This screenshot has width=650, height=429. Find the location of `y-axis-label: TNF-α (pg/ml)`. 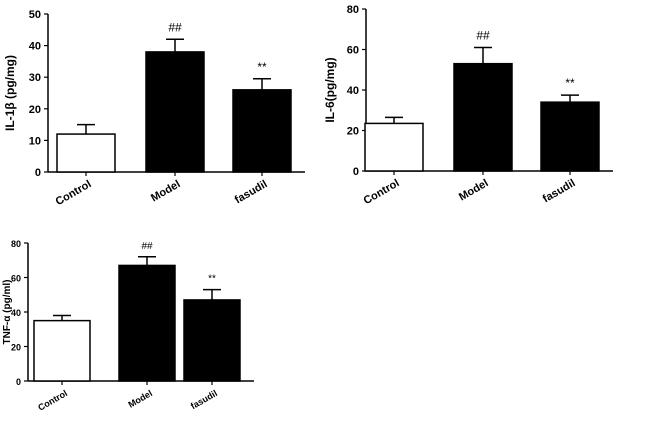

y-axis-label: TNF-α (pg/ml) is located at coordinates (7, 311).